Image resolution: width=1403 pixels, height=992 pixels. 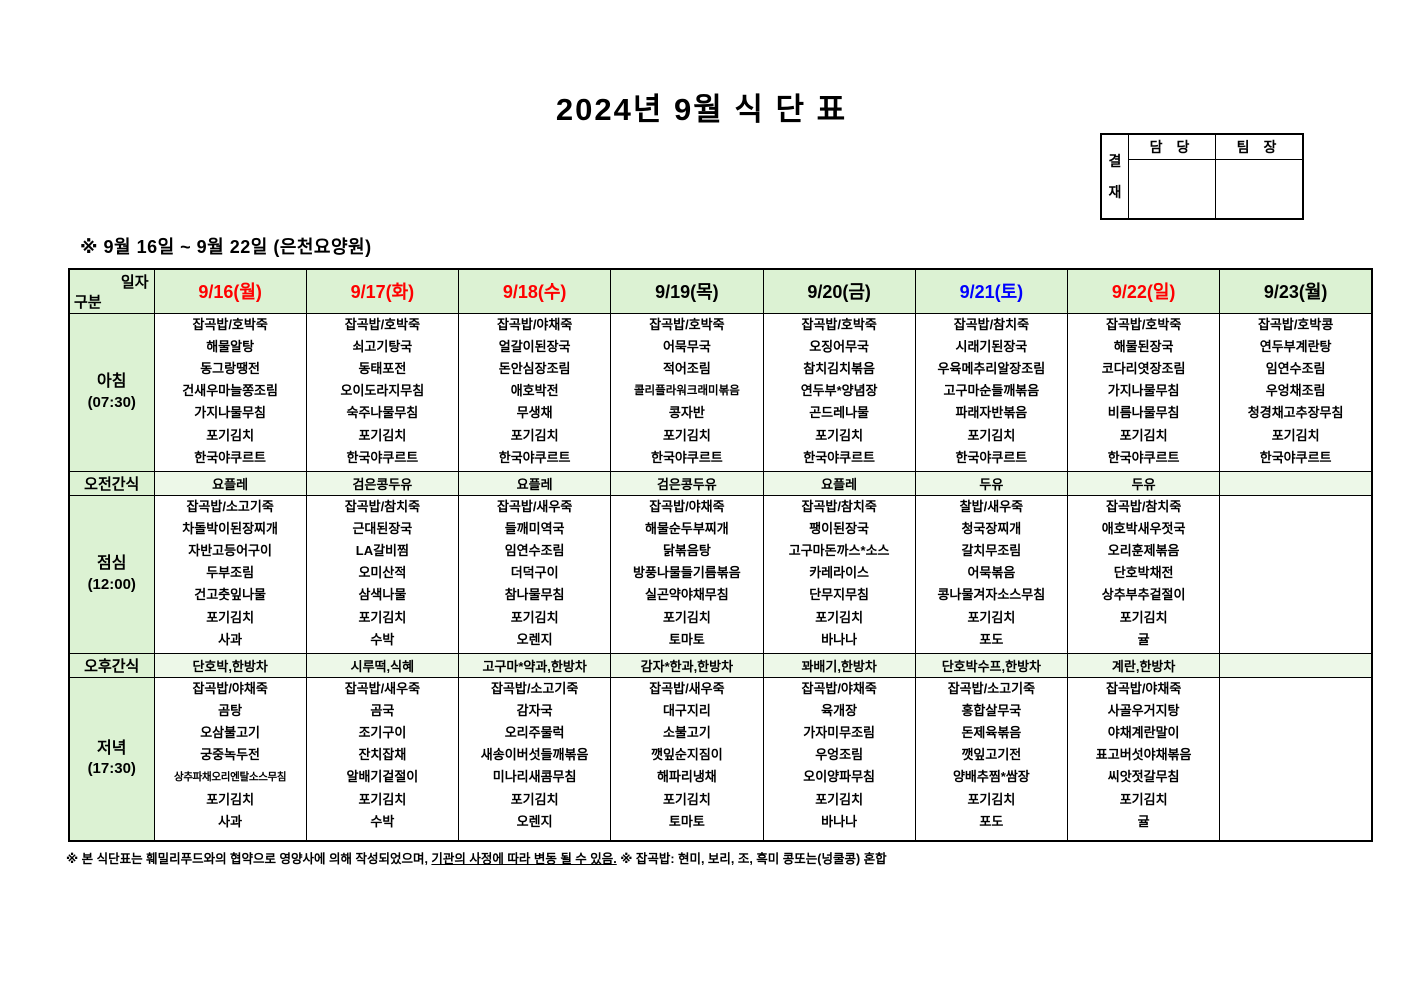 What do you see at coordinates (991, 368) in the screenshot?
I see `menu-item: 우육메추리알장조림` at bounding box center [991, 368].